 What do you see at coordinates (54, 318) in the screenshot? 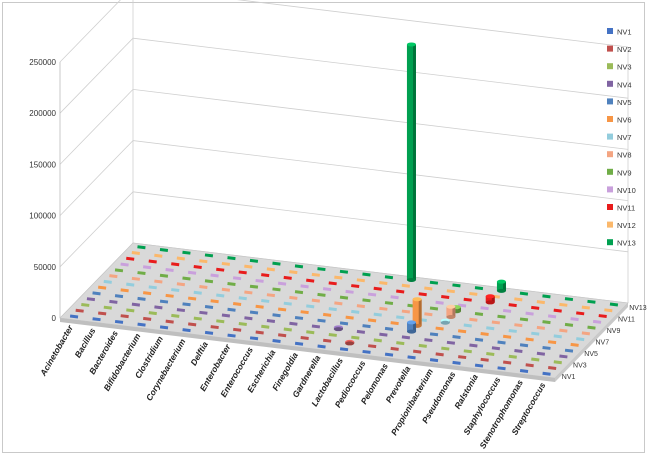
I see `y-tick-label: 0` at bounding box center [54, 318].